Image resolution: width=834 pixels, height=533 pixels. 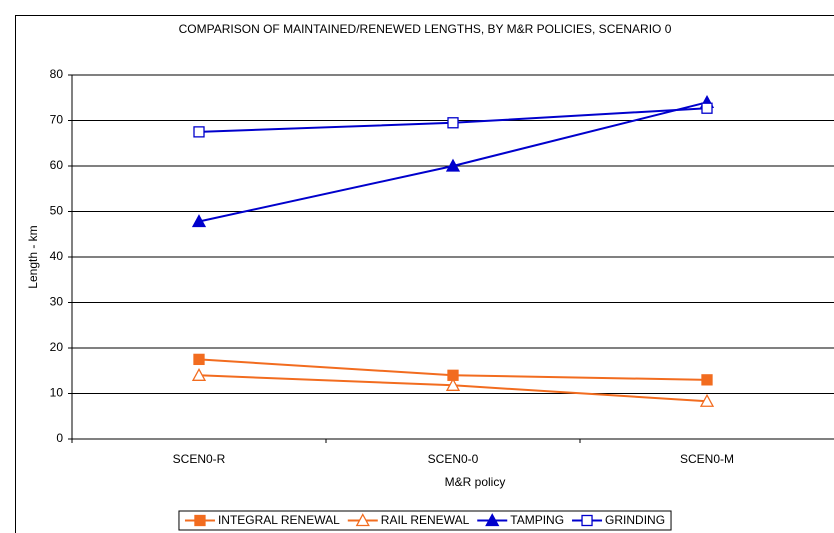 What do you see at coordinates (57, 120) in the screenshot?
I see `y-tick-label: 70` at bounding box center [57, 120].